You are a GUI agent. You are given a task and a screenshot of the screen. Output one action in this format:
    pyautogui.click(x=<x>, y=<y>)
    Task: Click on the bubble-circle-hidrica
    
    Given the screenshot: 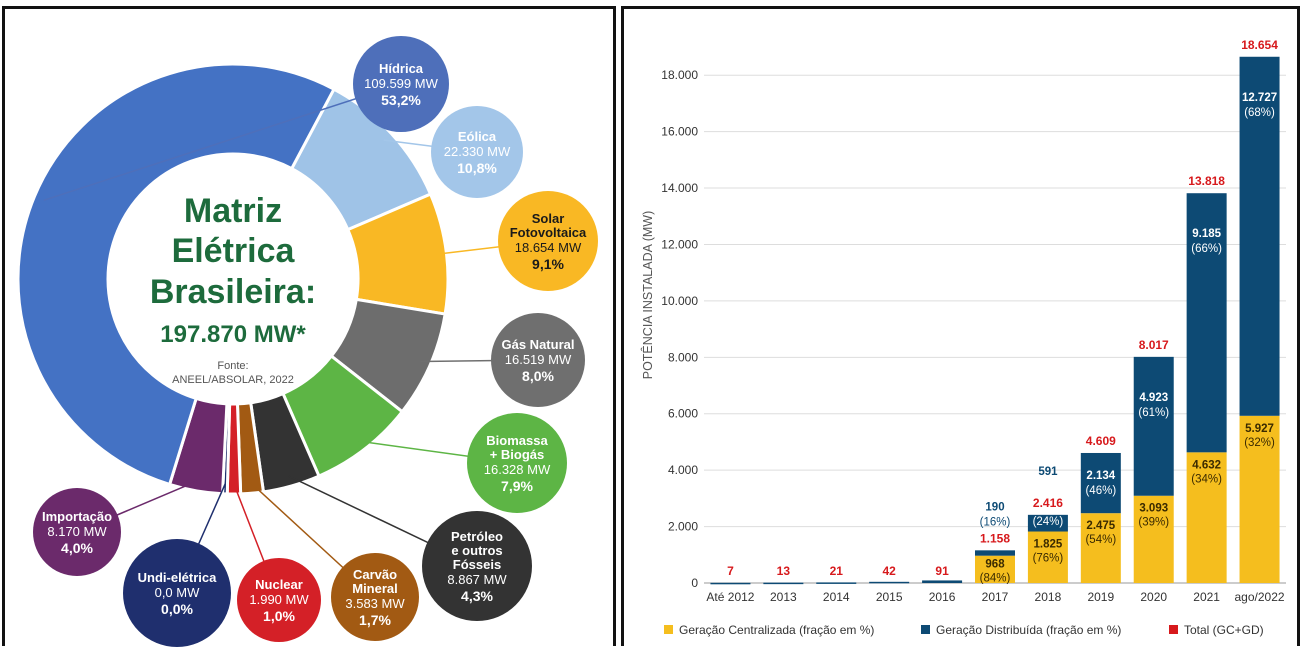 What is the action you would take?
    pyautogui.click(x=401, y=84)
    